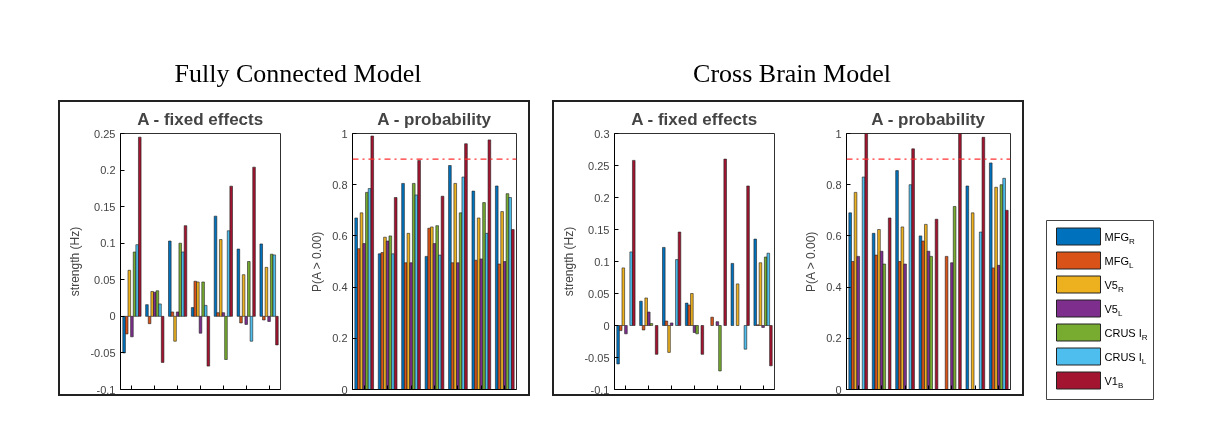 The image size is (1206, 421). What do you see at coordinates (298, 74) in the screenshot?
I see `text: Fully Connected Model` at bounding box center [298, 74].